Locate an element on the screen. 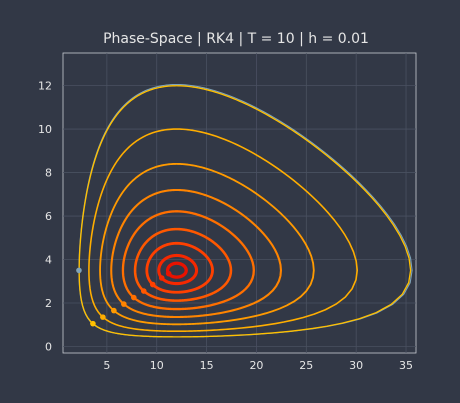 This screenshot has width=460, height=403. x-axis: 5 10 15 20 25 30 35 is located at coordinates (258, 365).